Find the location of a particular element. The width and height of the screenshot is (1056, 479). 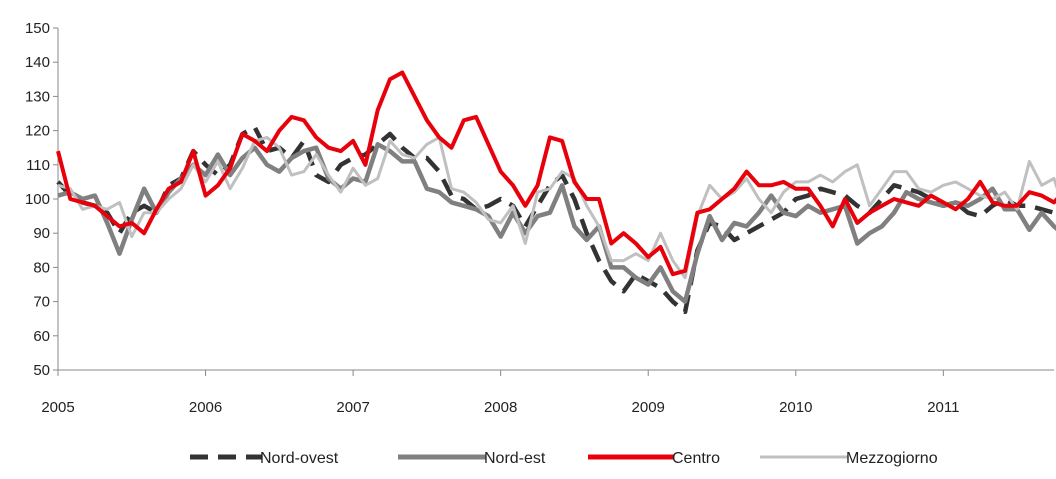

y-tick-label: 150 is located at coordinates (37, 28).